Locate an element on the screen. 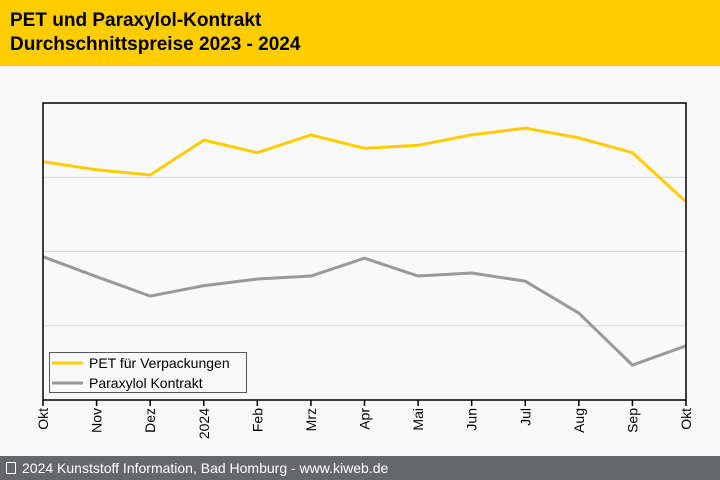 The image size is (720, 480). x-tick-label: Nov is located at coordinates (97, 420).